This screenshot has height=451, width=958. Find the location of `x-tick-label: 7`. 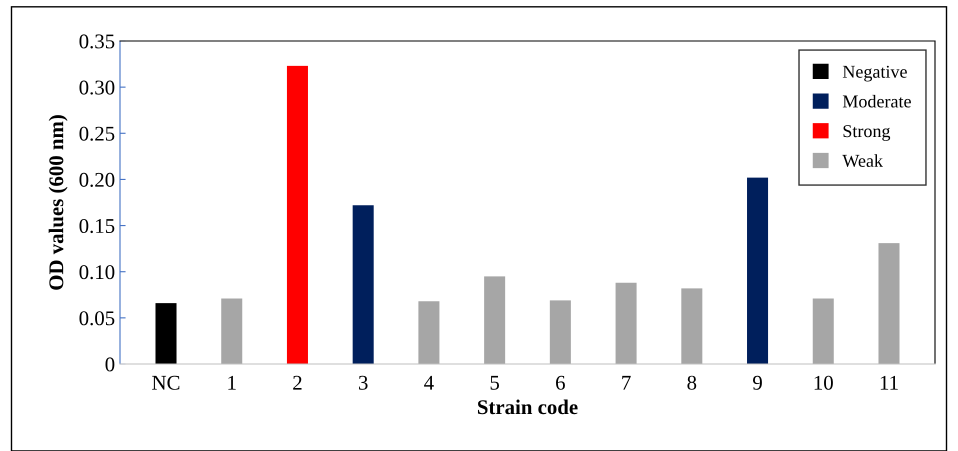

x-tick-label: 7 is located at coordinates (626, 383).